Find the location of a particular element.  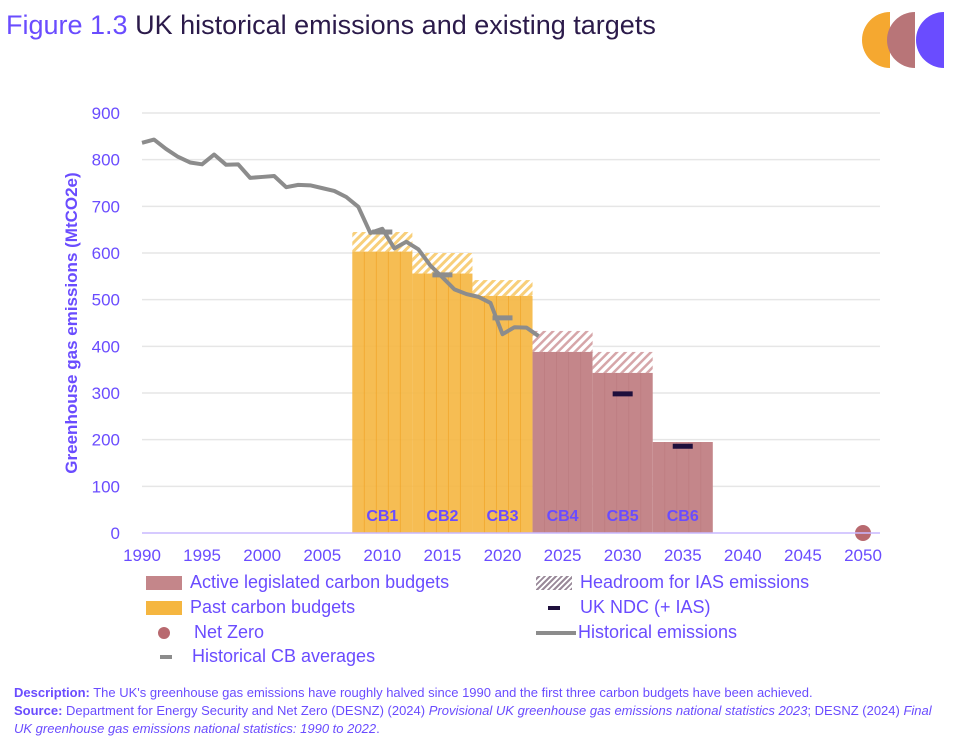

legend-historical: Historical emissions is located at coordinates (636, 632).